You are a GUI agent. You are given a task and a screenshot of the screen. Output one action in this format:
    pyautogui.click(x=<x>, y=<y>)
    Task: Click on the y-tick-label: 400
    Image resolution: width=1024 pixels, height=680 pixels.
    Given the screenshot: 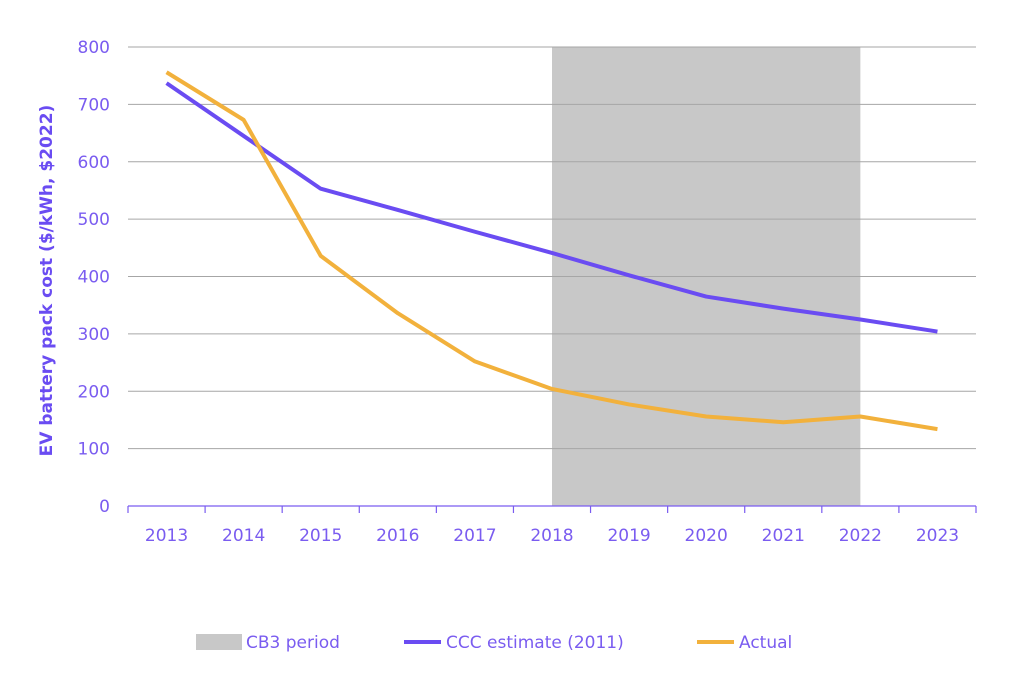 What is the action you would take?
    pyautogui.click(x=94, y=278)
    